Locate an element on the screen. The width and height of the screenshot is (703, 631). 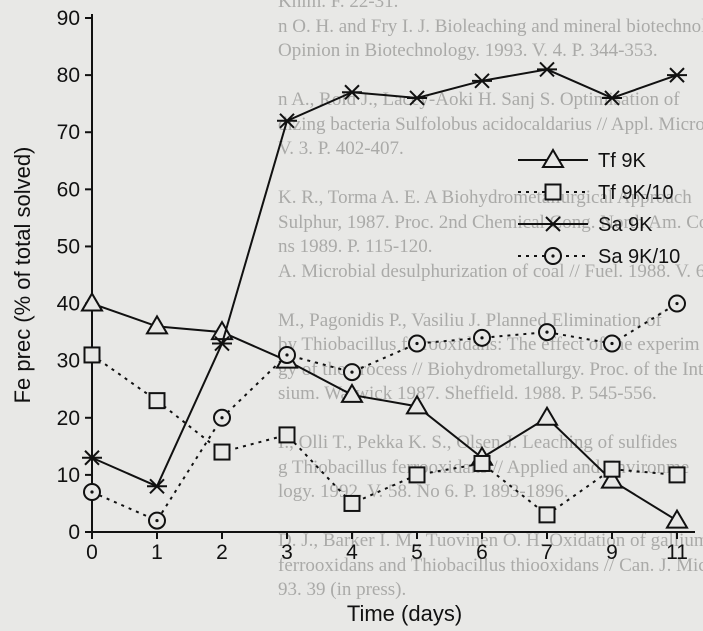
x-tick-label: 3 is located at coordinates (287, 552).